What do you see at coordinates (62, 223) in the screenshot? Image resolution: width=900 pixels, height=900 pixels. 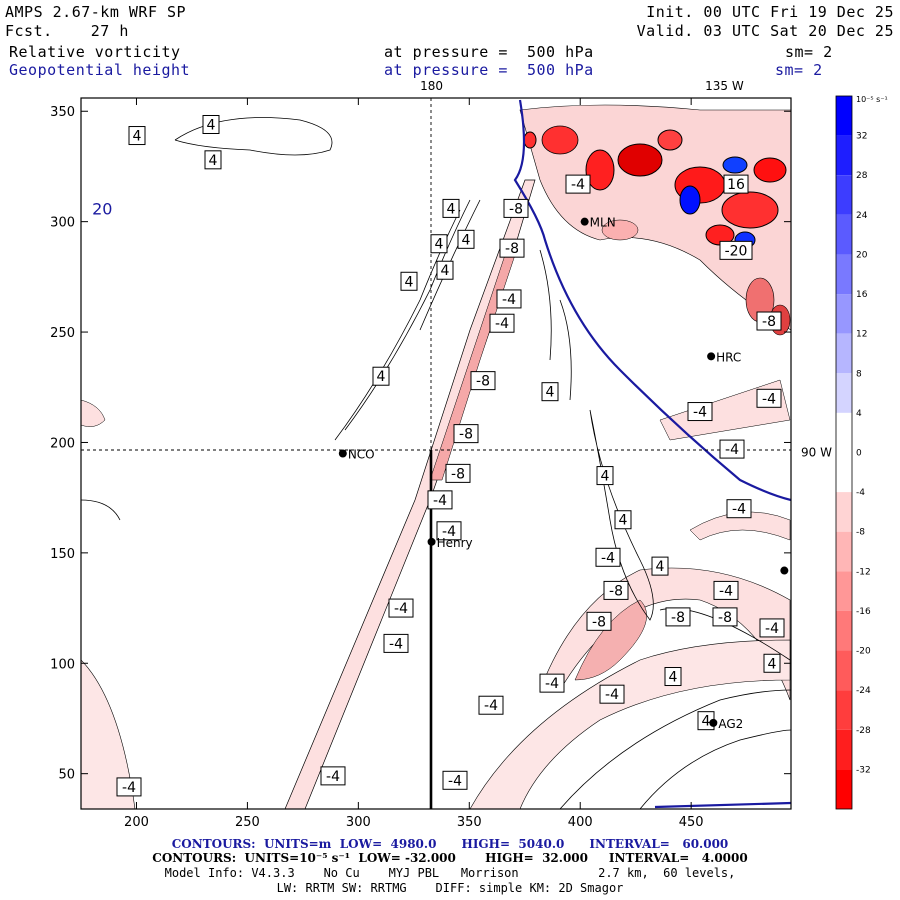 I see `y-tick-label: 300` at bounding box center [62, 223].